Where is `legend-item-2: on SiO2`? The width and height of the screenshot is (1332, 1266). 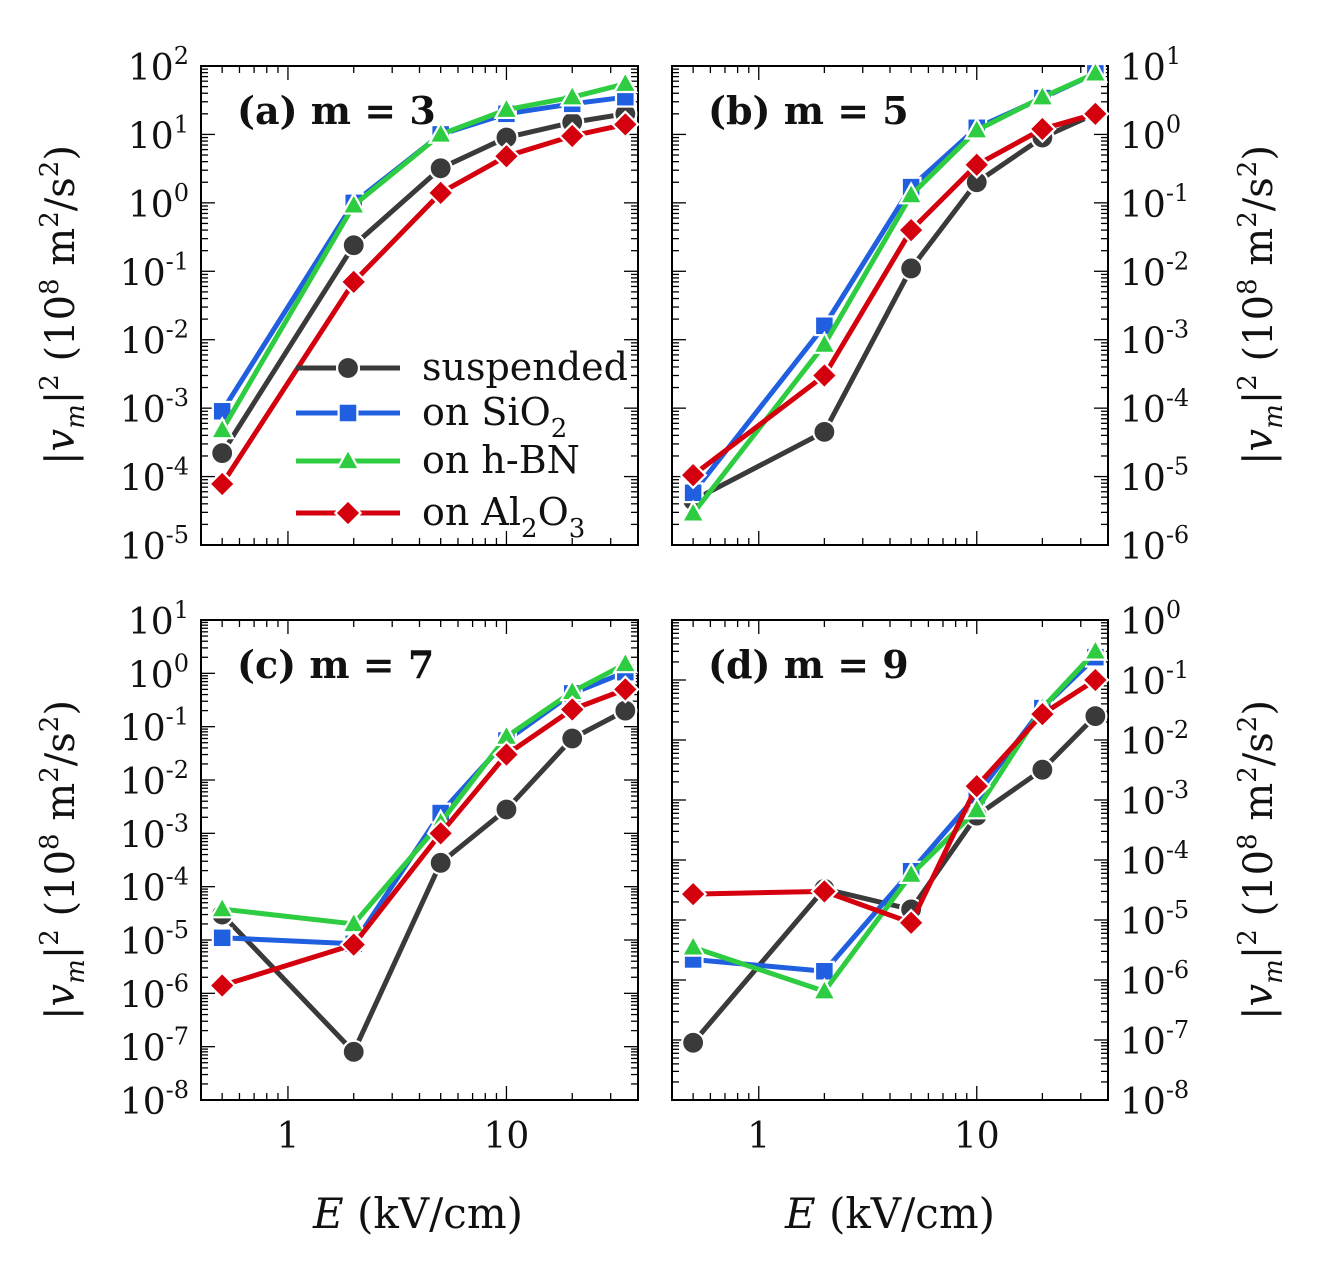 legend-item-2: on SiO2 is located at coordinates (431, 417).